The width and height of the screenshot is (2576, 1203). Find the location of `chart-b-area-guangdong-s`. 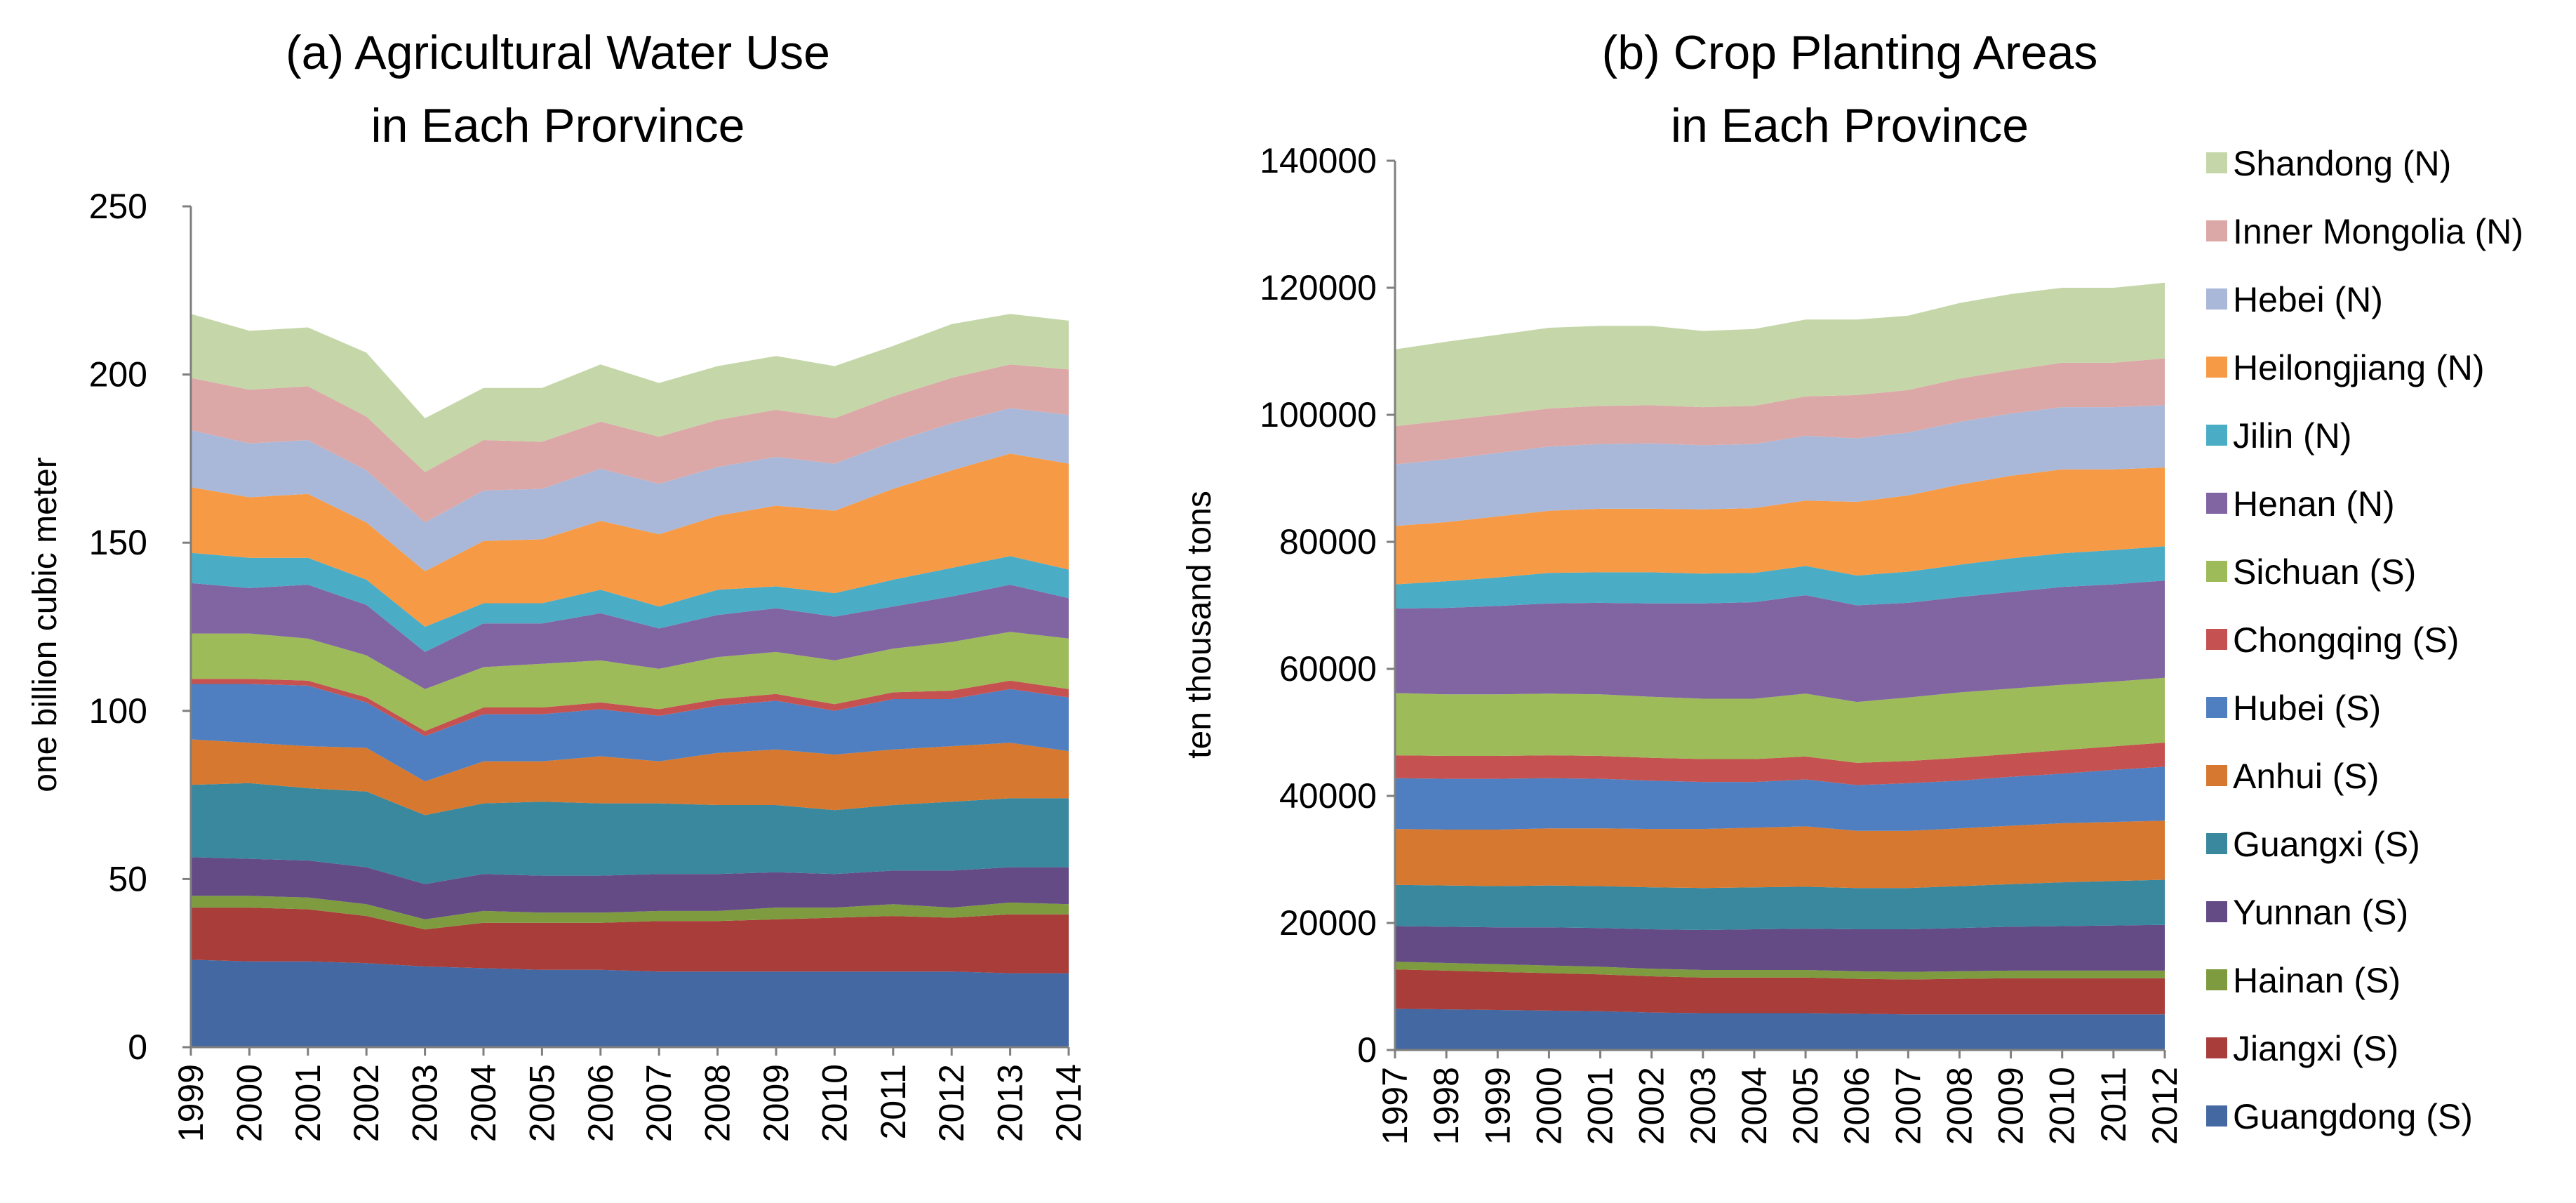

chart-b-area-guangdong-s is located at coordinates (1780, 1029).